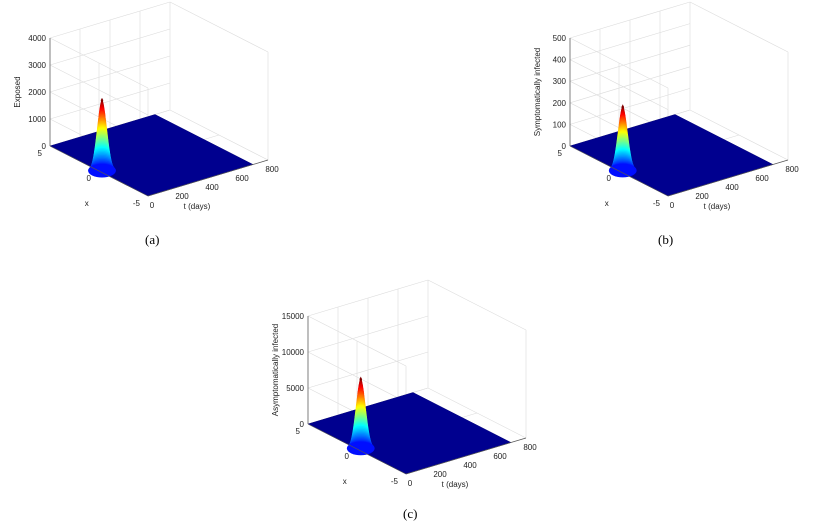  I want to click on z-tick-label: 500, so click(560, 38).